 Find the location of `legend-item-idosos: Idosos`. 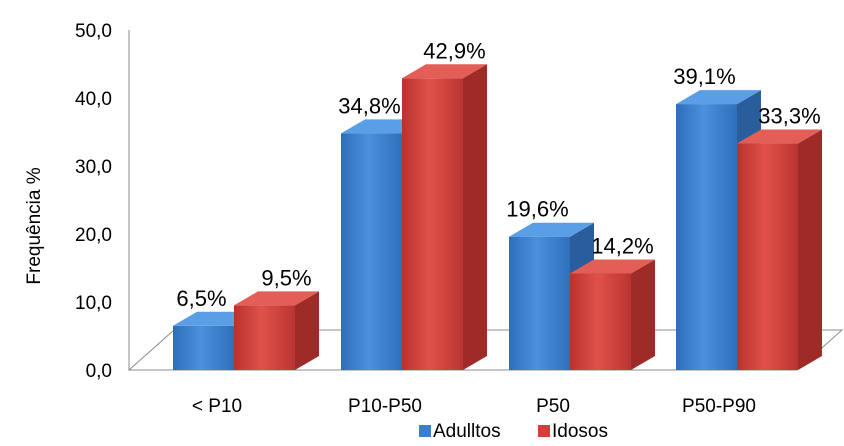

legend-item-idosos: Idosos is located at coordinates (573, 431).